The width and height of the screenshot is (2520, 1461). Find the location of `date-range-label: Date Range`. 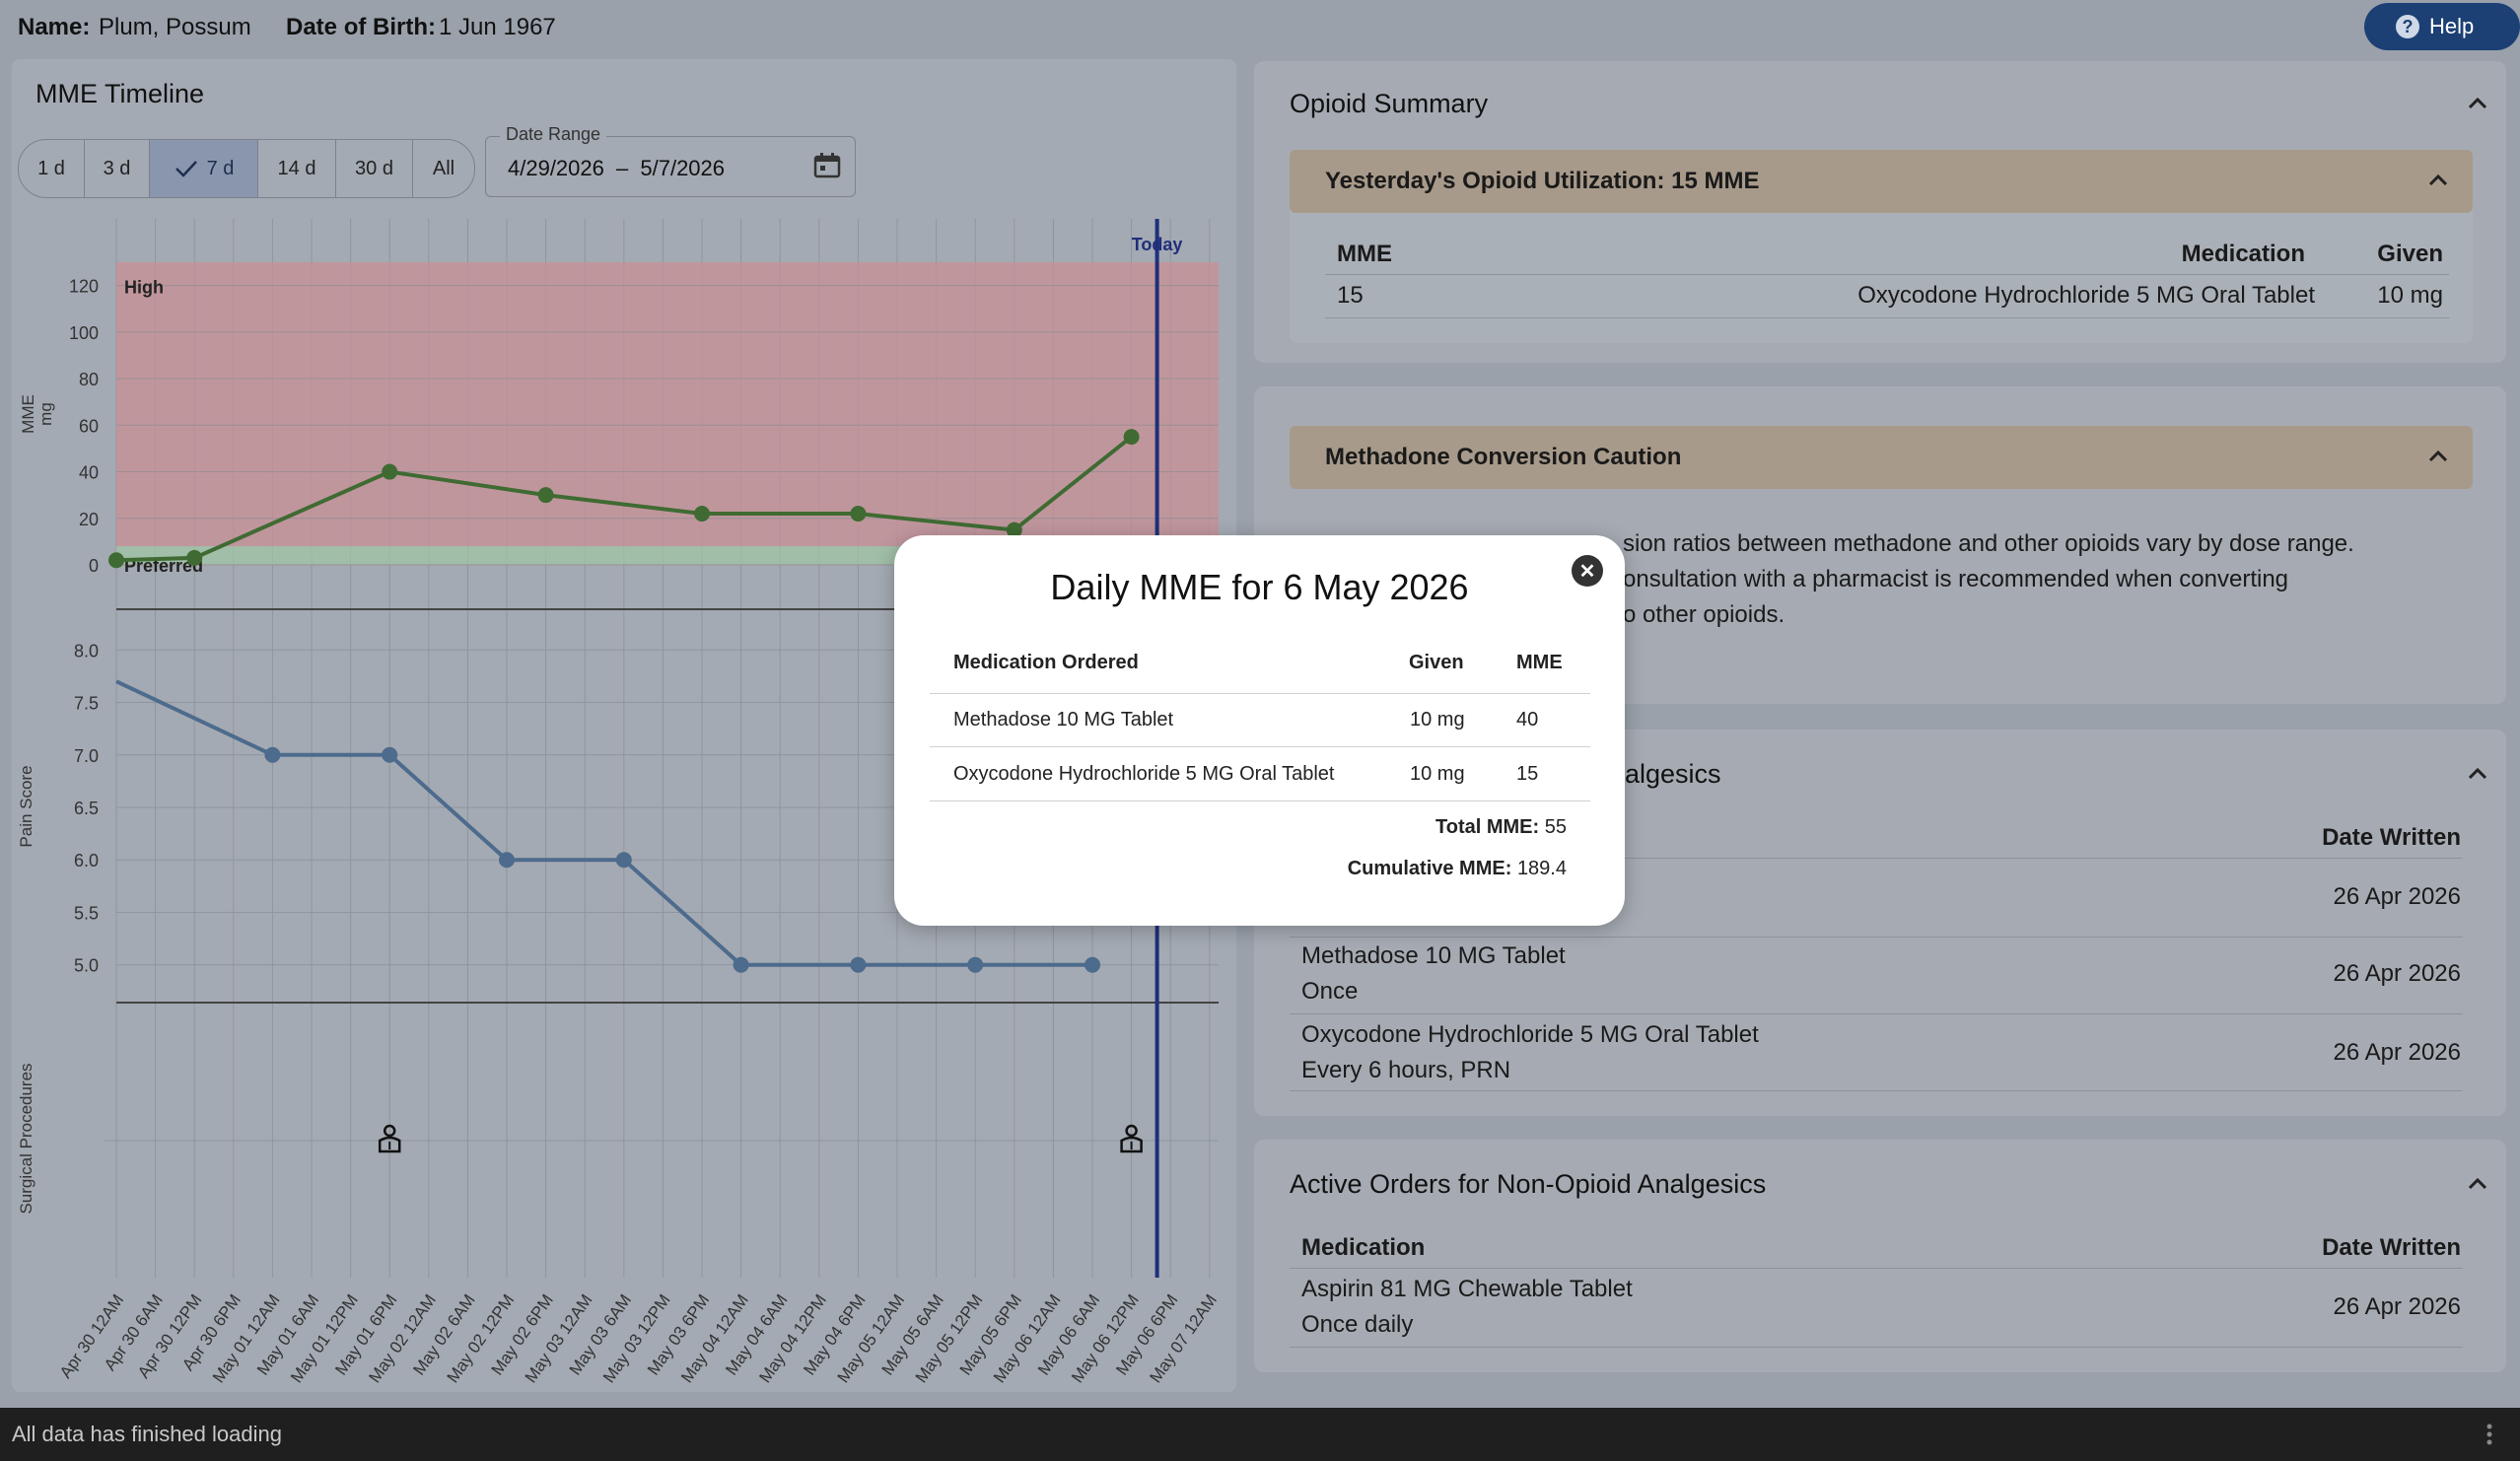

date-range-label: Date Range is located at coordinates (553, 135).